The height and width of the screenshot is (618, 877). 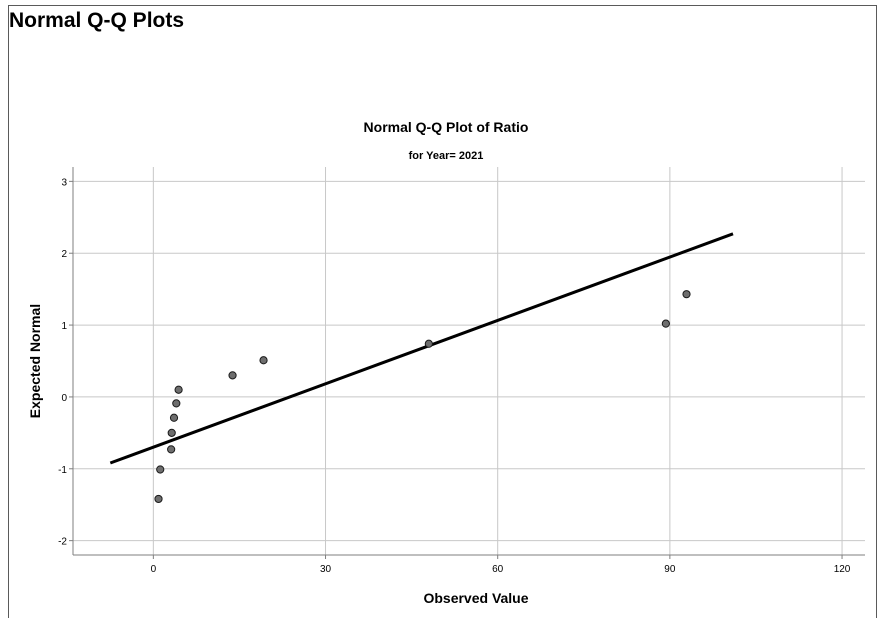 I want to click on x-tick-label: 30, so click(x=326, y=569).